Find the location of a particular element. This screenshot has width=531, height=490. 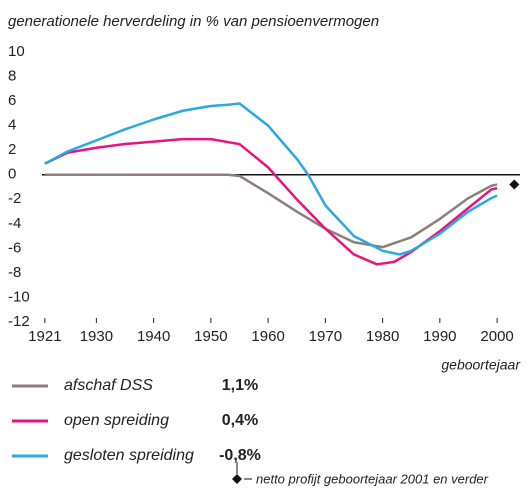

x-axis-label: geboortejaar is located at coordinates (481, 365).